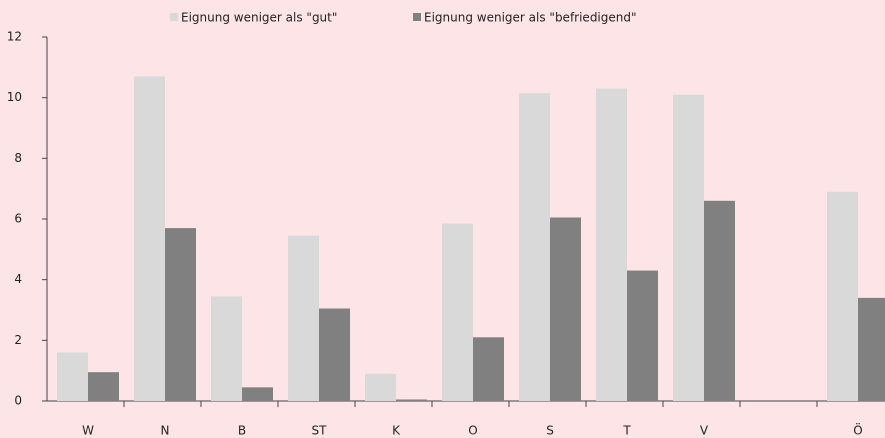  I want to click on x-tick-label: B, so click(242, 431).